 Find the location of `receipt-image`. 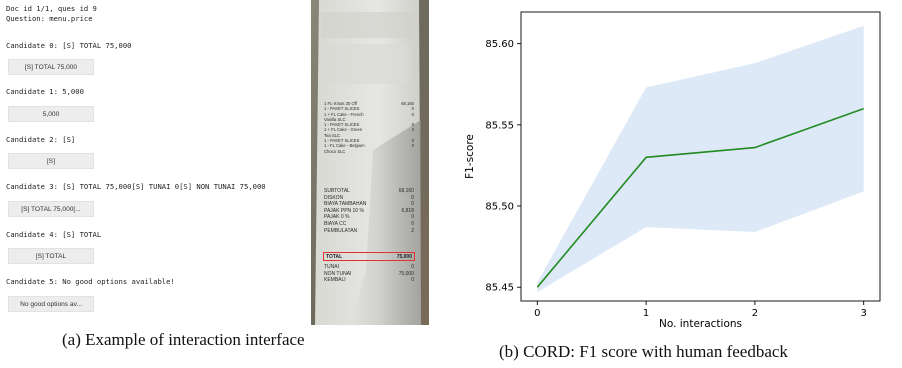

receipt-image is located at coordinates (370, 162).